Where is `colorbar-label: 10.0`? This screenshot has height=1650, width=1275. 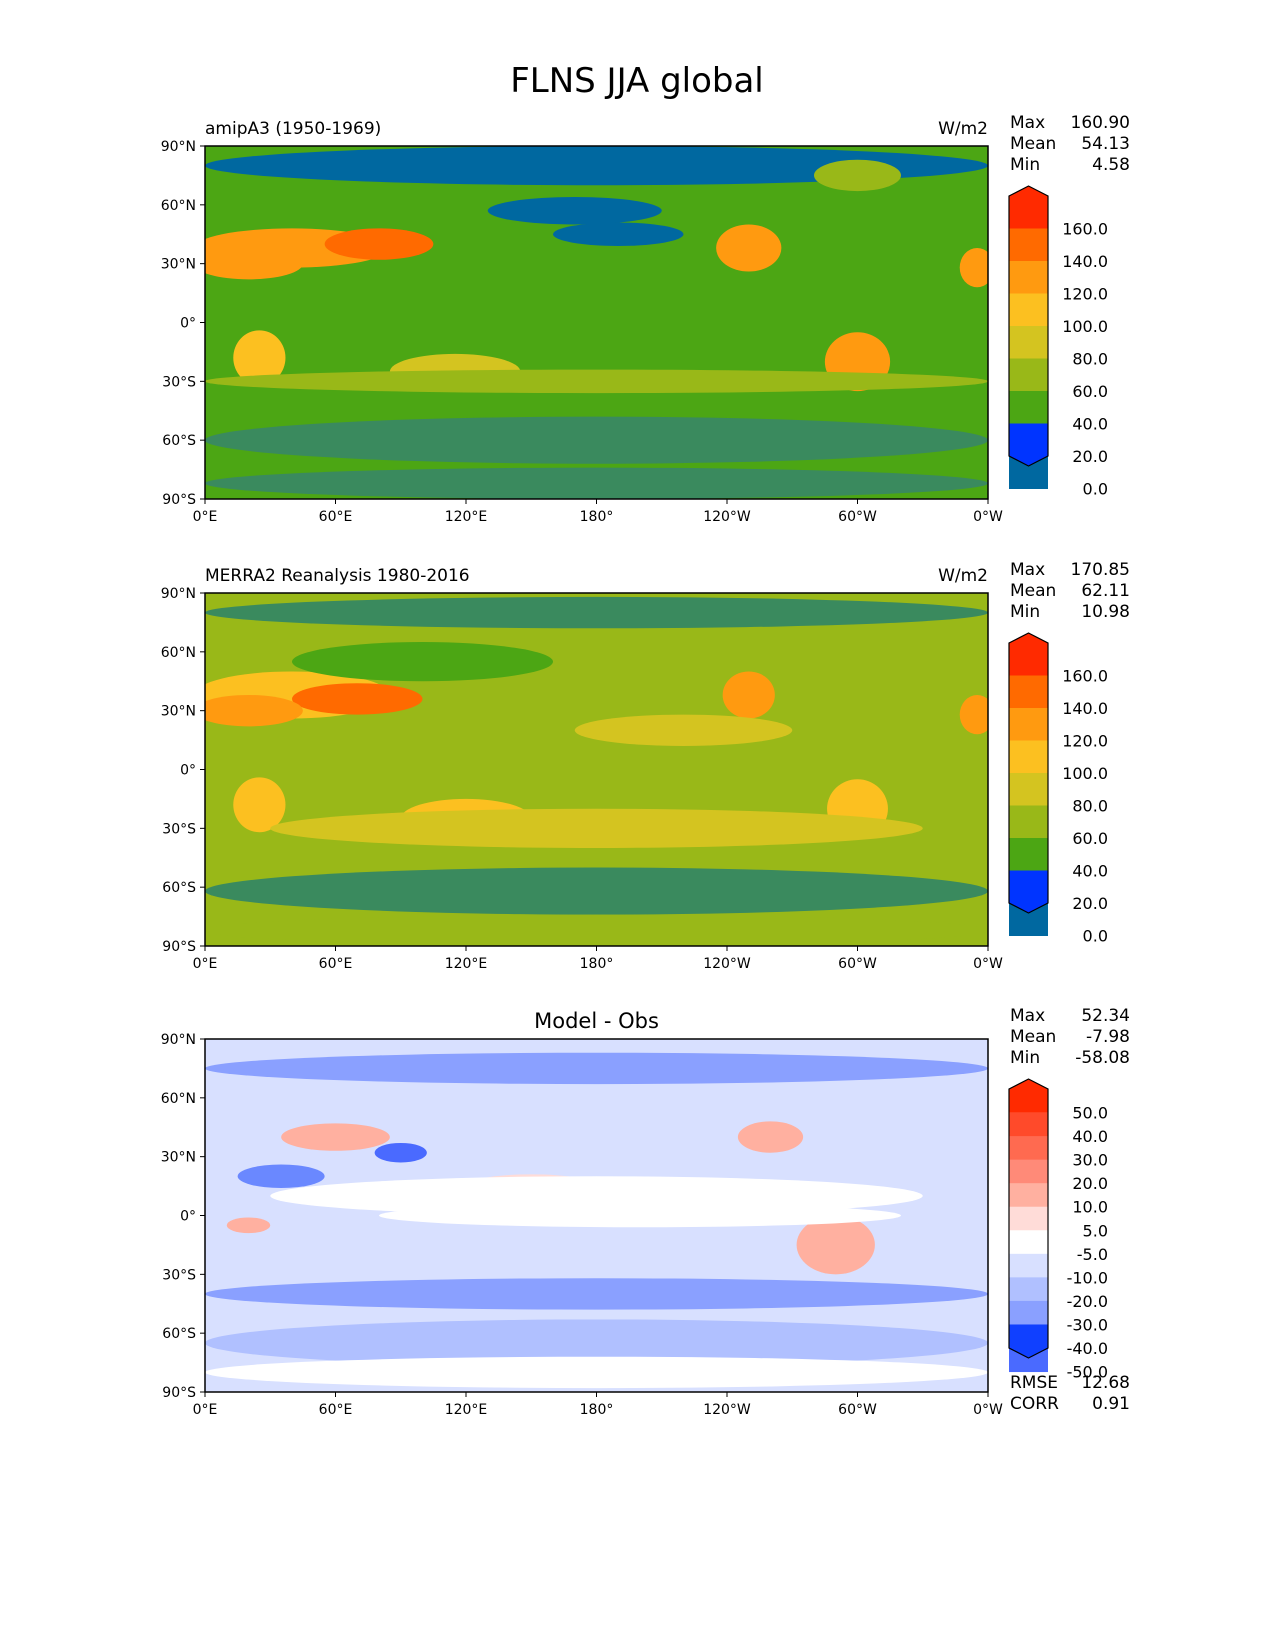 colorbar-label: 10.0 is located at coordinates (1090, 1207).